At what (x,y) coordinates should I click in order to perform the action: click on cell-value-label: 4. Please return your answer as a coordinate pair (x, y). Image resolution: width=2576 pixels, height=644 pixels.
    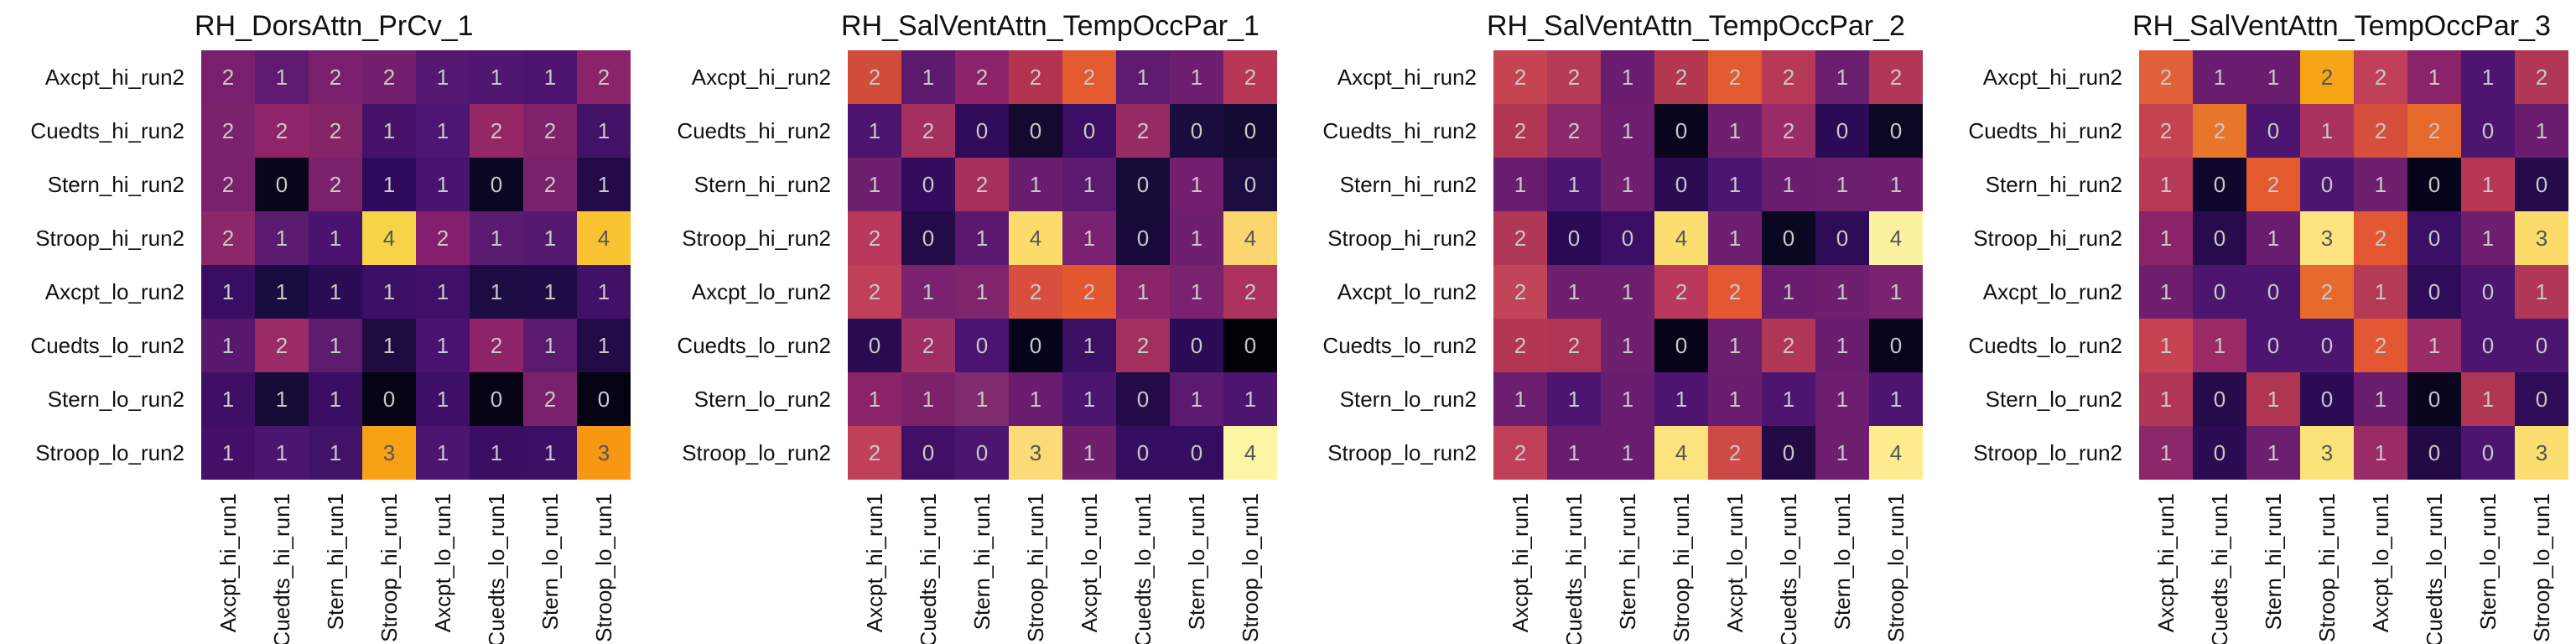
    Looking at the image, I should click on (604, 238).